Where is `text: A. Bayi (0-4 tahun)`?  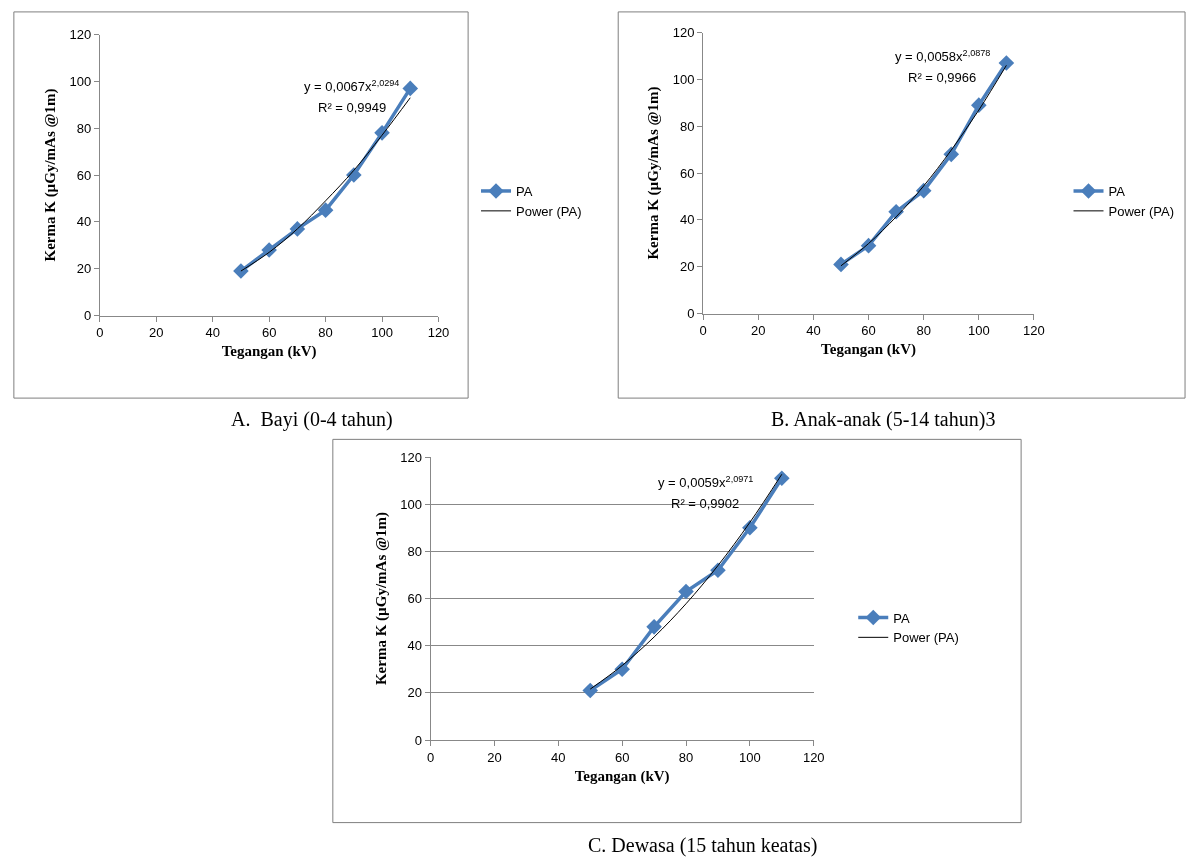 text: A. Bayi (0-4 tahun) is located at coordinates (312, 419).